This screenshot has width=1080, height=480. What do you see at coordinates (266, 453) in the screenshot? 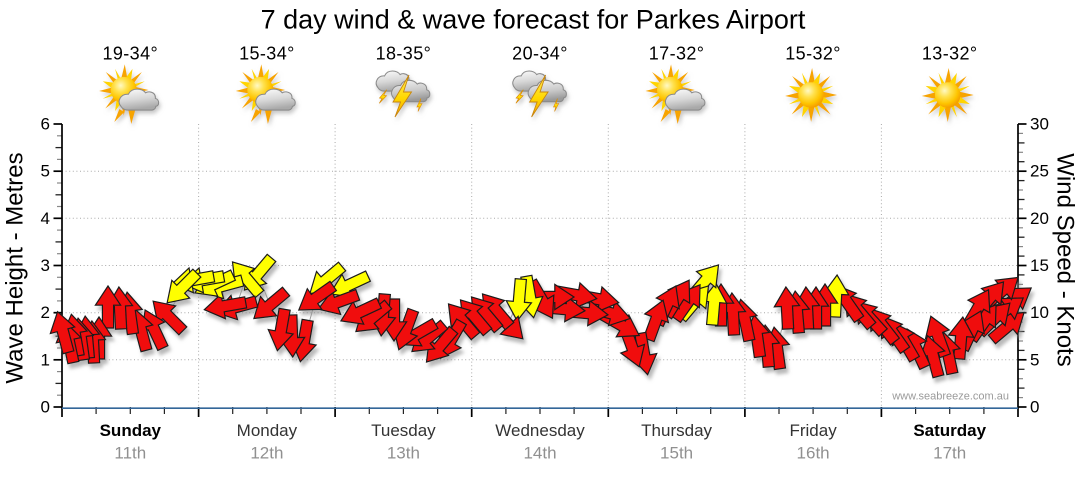
I see `svg-text: 12th` at bounding box center [266, 453].